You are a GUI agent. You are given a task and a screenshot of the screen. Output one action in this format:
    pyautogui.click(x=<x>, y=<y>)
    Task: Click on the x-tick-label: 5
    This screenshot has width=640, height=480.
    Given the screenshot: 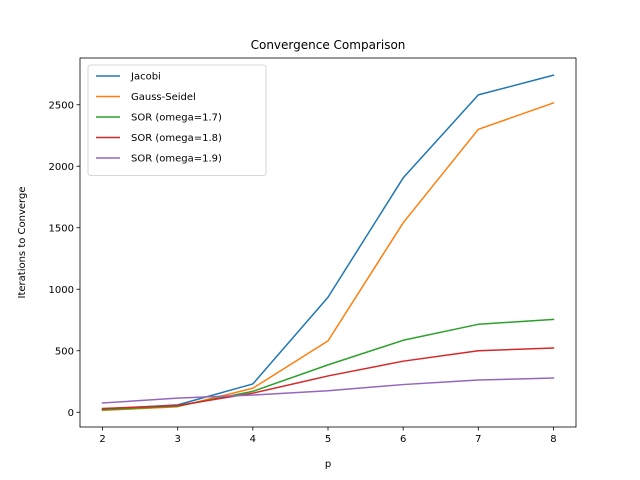 What is the action you would take?
    pyautogui.click(x=328, y=439)
    